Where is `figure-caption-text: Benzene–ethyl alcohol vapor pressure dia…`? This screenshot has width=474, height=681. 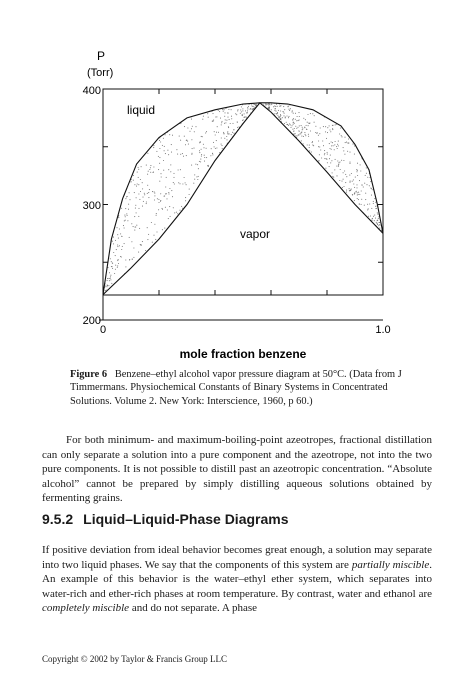 figure-caption-text: Benzene–ethyl alcohol vapor pressure dia… is located at coordinates (236, 388).